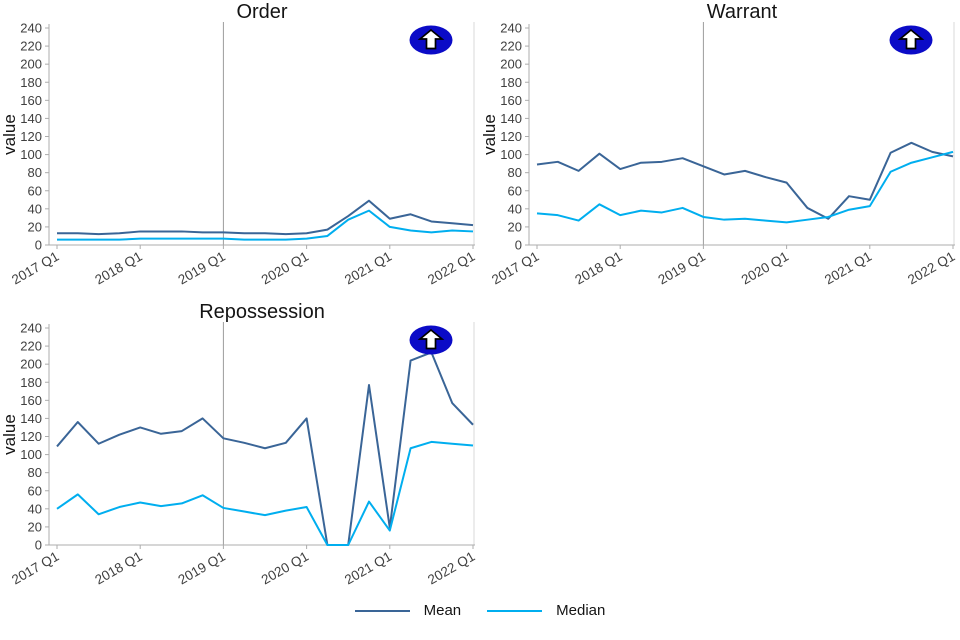 This screenshot has height=640, width=960. What do you see at coordinates (382, 610) in the screenshot?
I see `mean-line-swatch` at bounding box center [382, 610].